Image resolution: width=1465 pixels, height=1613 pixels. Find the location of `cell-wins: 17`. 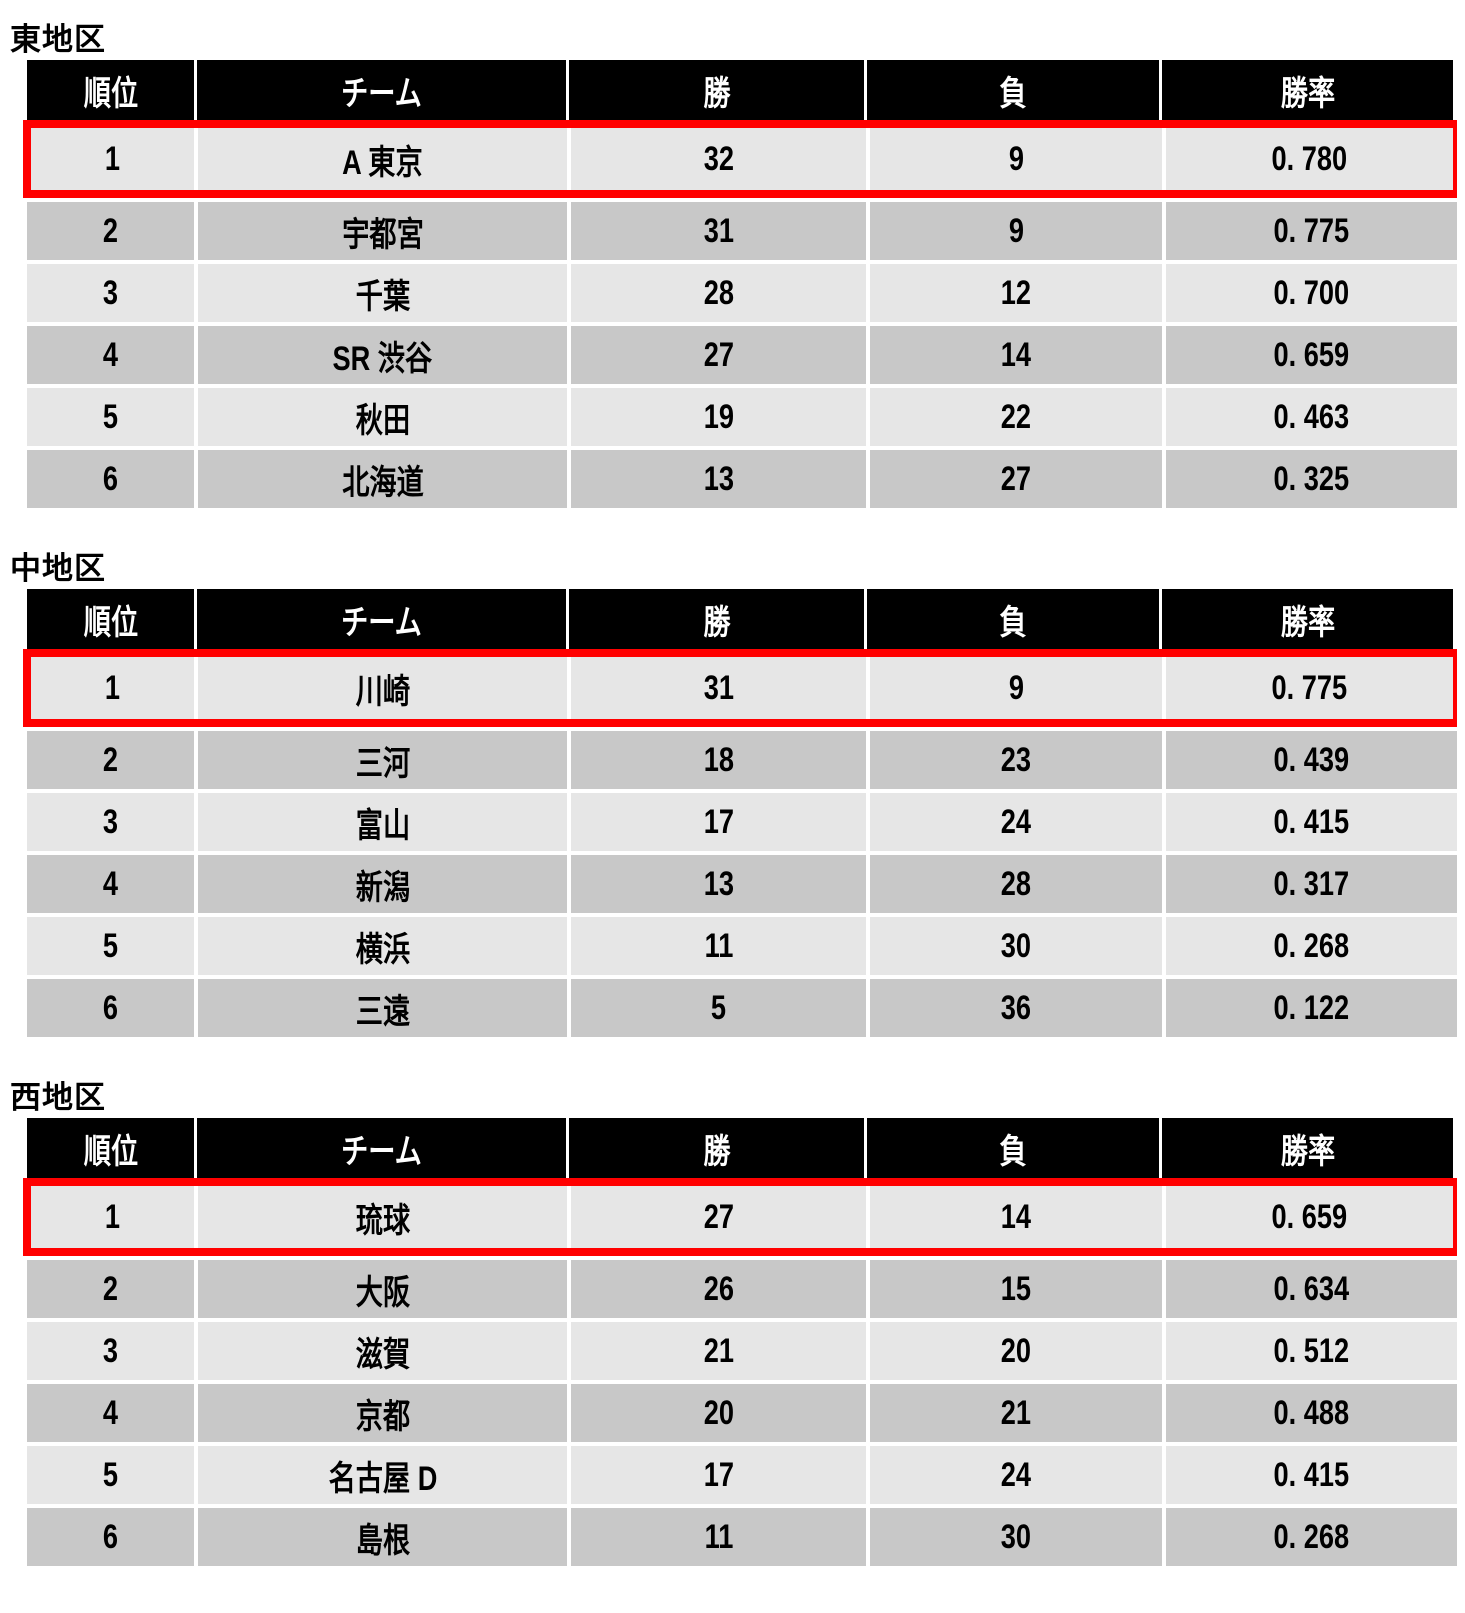

cell-wins: 17 is located at coordinates (718, 1475).